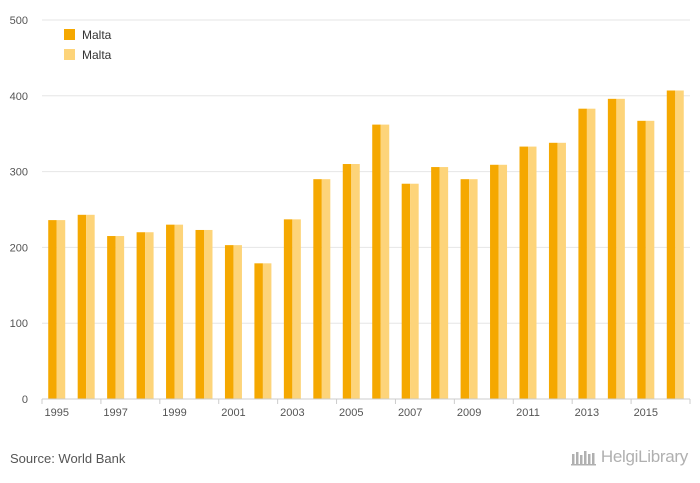  I want to click on x-tick-label: 2011, so click(528, 413).